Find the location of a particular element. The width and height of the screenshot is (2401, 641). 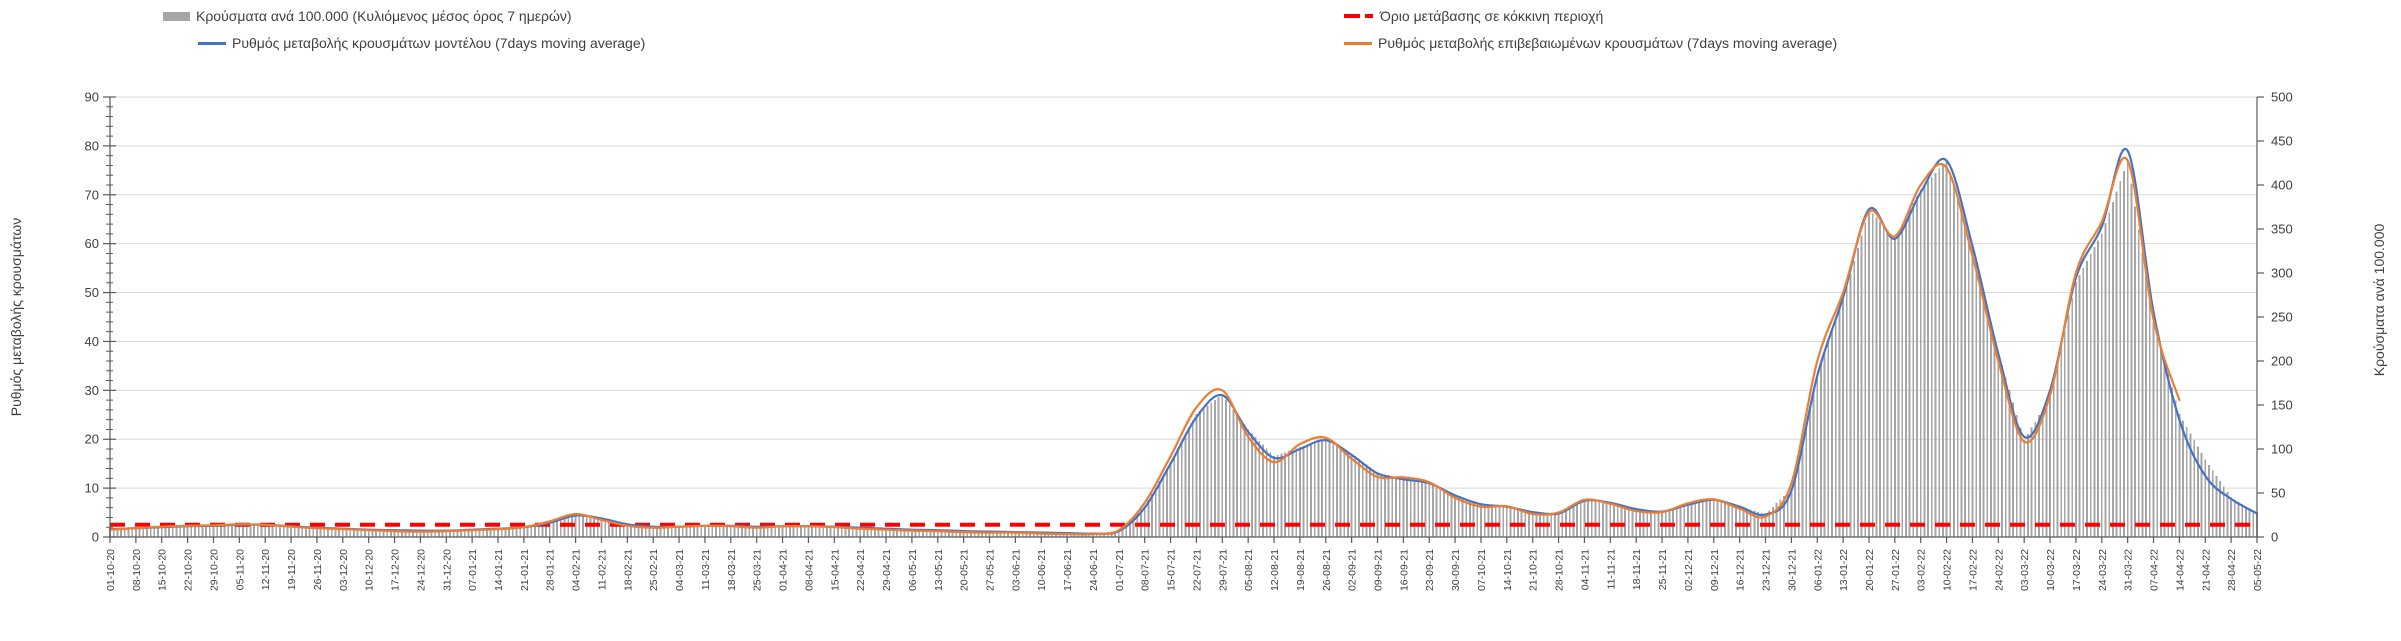

svg-text: 24-02-22 is located at coordinates (1999, 570).